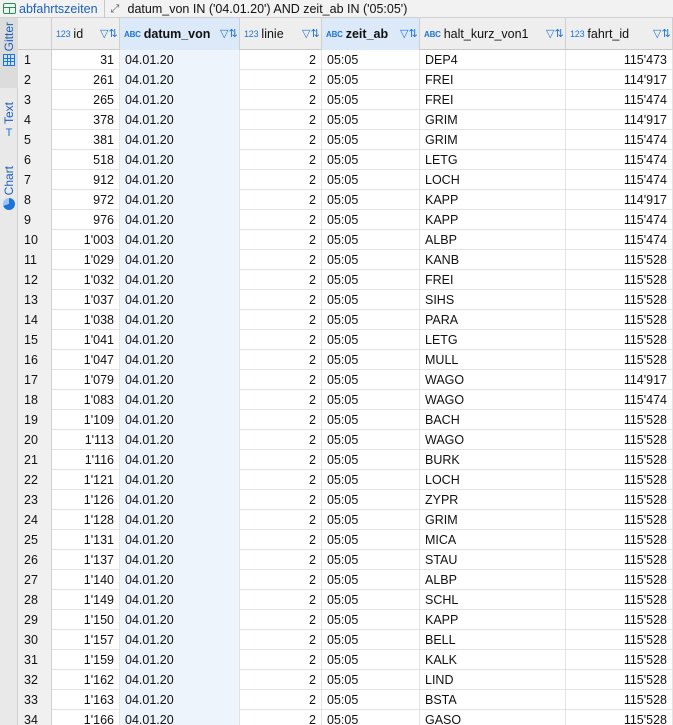  Describe the element at coordinates (493, 460) in the screenshot. I see `cell-halt-kurz-von1: BURK` at that location.